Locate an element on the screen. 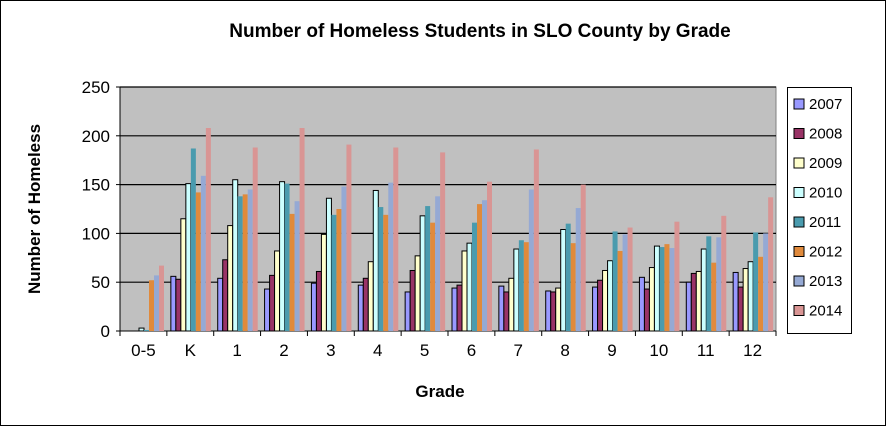 This screenshot has height=431, width=886. y-tick-label: 250 is located at coordinates (96, 87).